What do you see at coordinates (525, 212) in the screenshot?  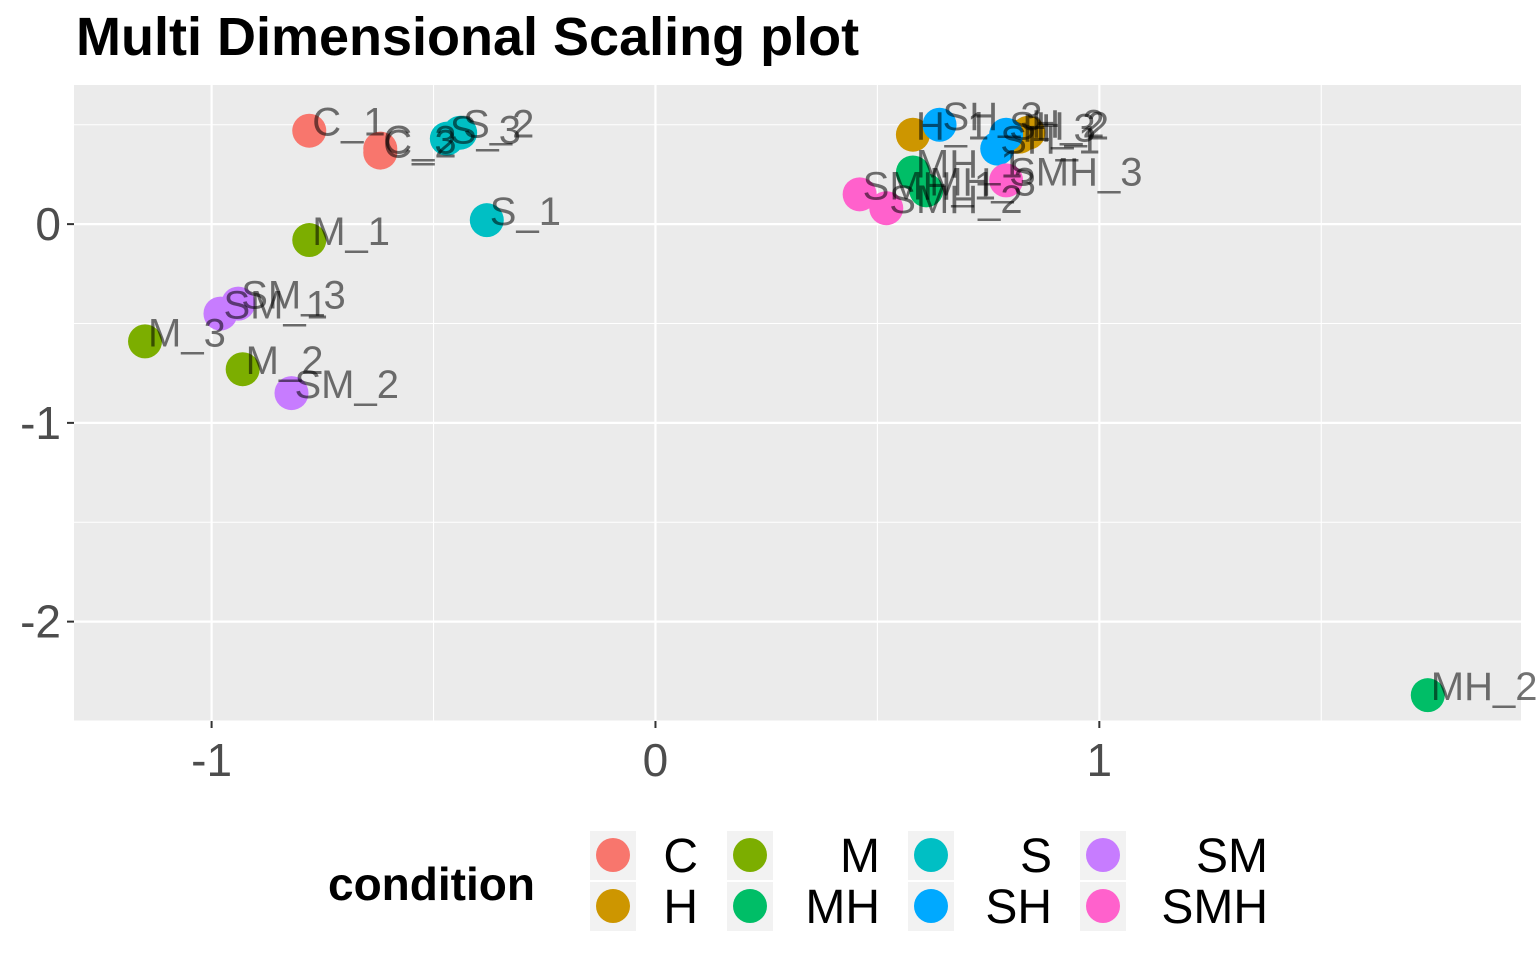 I see `data-label: S_1` at bounding box center [525, 212].